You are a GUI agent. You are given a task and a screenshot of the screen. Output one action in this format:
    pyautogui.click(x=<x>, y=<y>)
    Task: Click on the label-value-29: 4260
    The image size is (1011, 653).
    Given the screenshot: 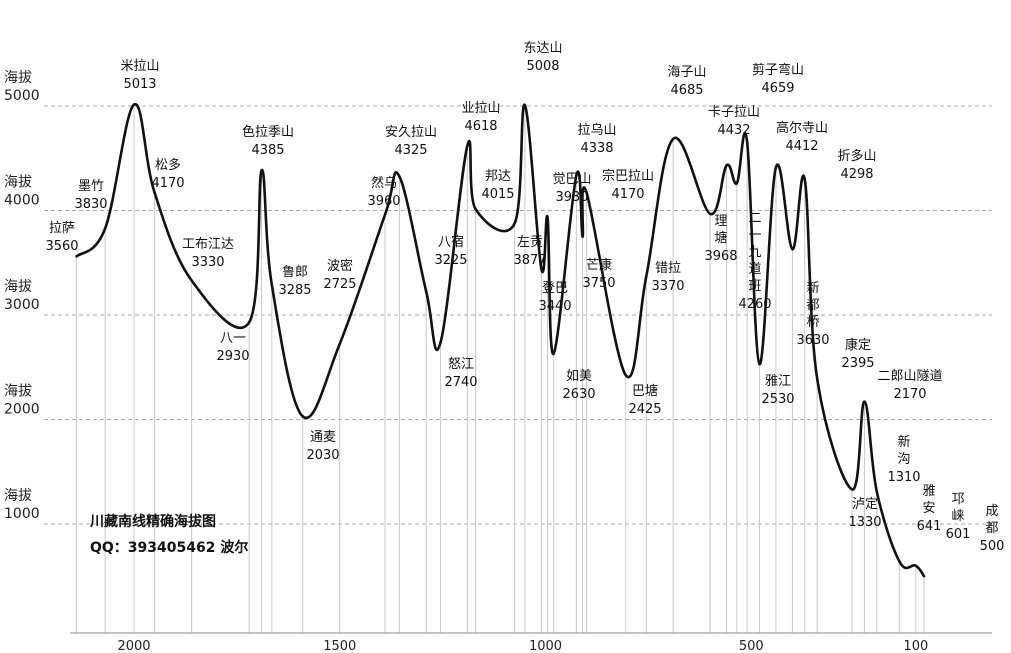 What is the action you would take?
    pyautogui.click(x=754, y=304)
    